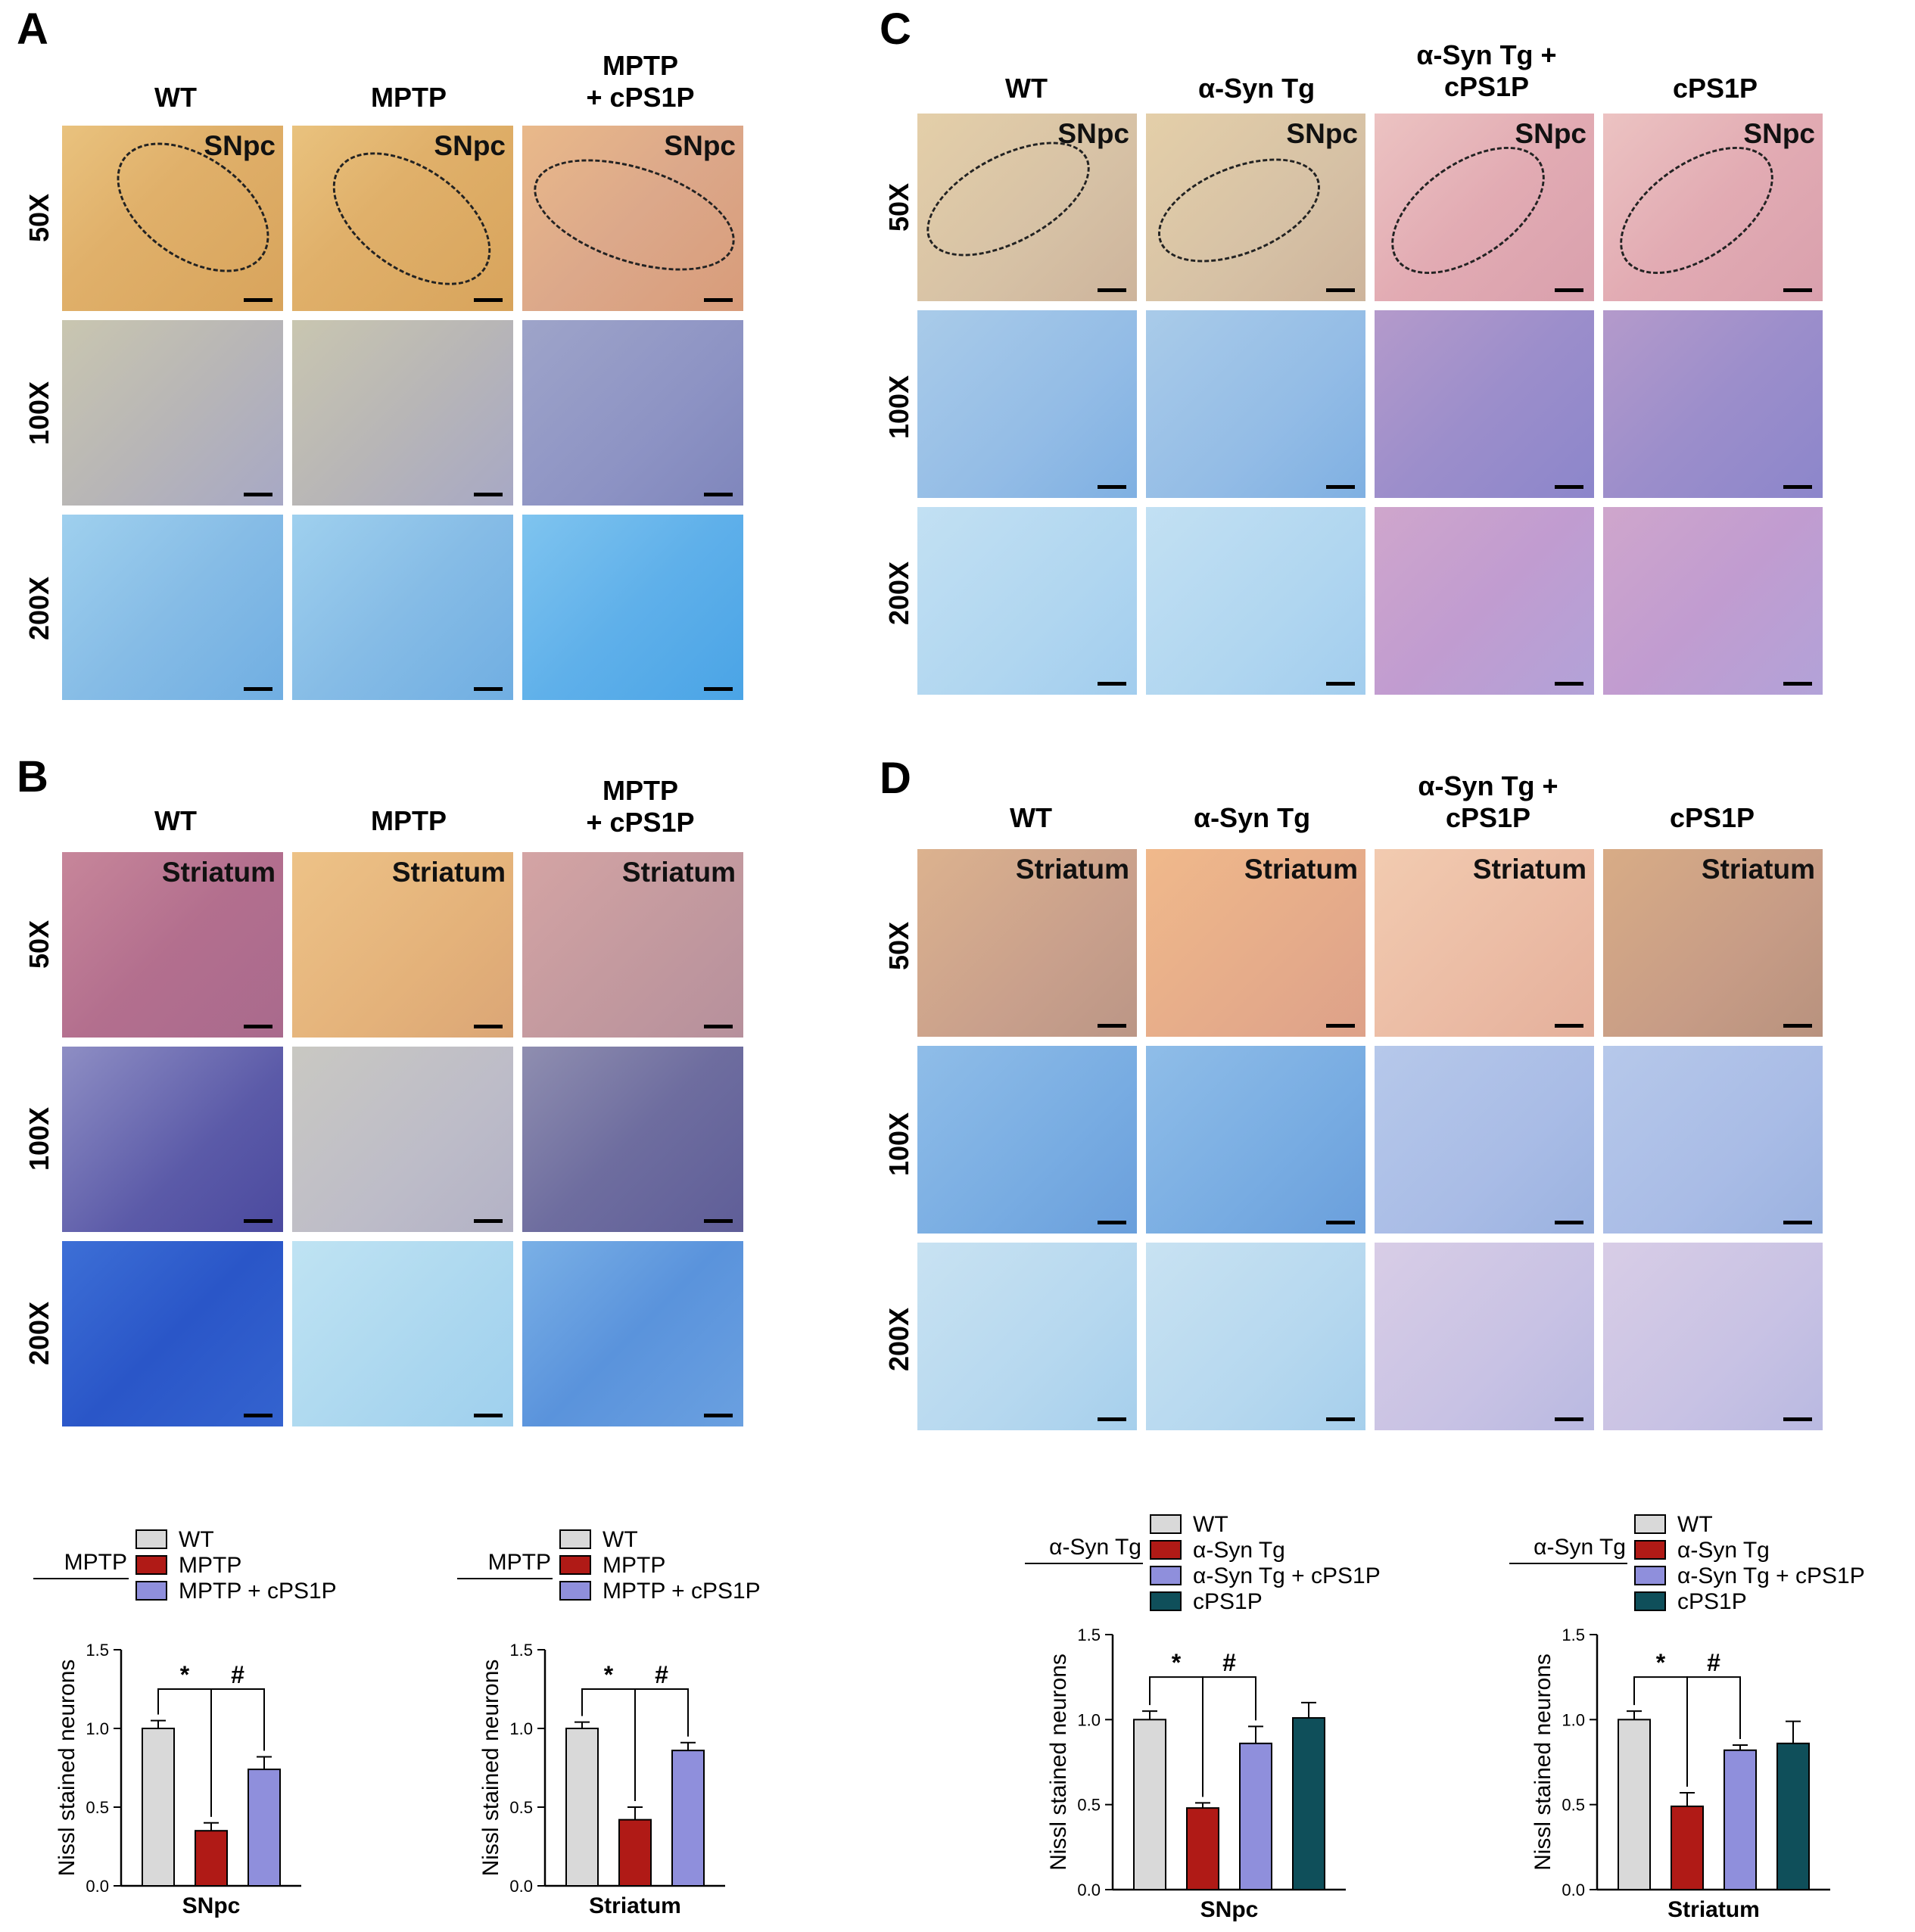 The width and height of the screenshot is (1915, 1932). Describe the element at coordinates (402, 413) in the screenshot. I see `micrograph-a-mptp-100x` at that location.